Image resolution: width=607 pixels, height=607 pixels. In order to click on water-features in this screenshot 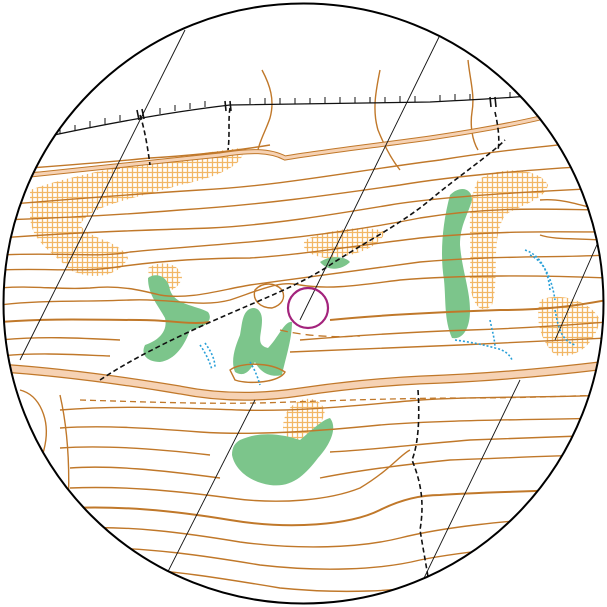, I will do `click(387, 317)`.